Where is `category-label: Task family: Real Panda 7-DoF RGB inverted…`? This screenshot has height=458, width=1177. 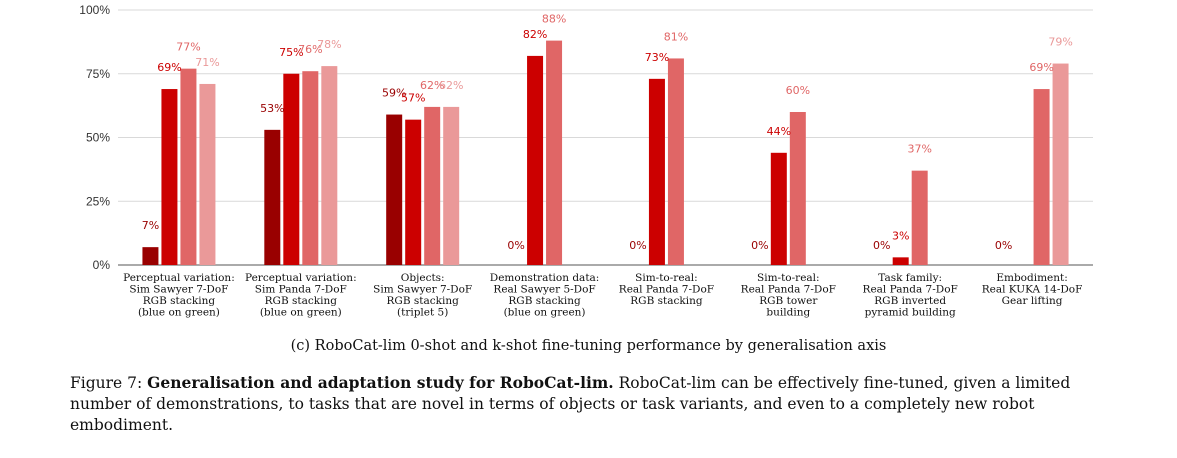 category-label: Task family: Real Panda 7-DoF RGB inverted… is located at coordinates (910, 295).